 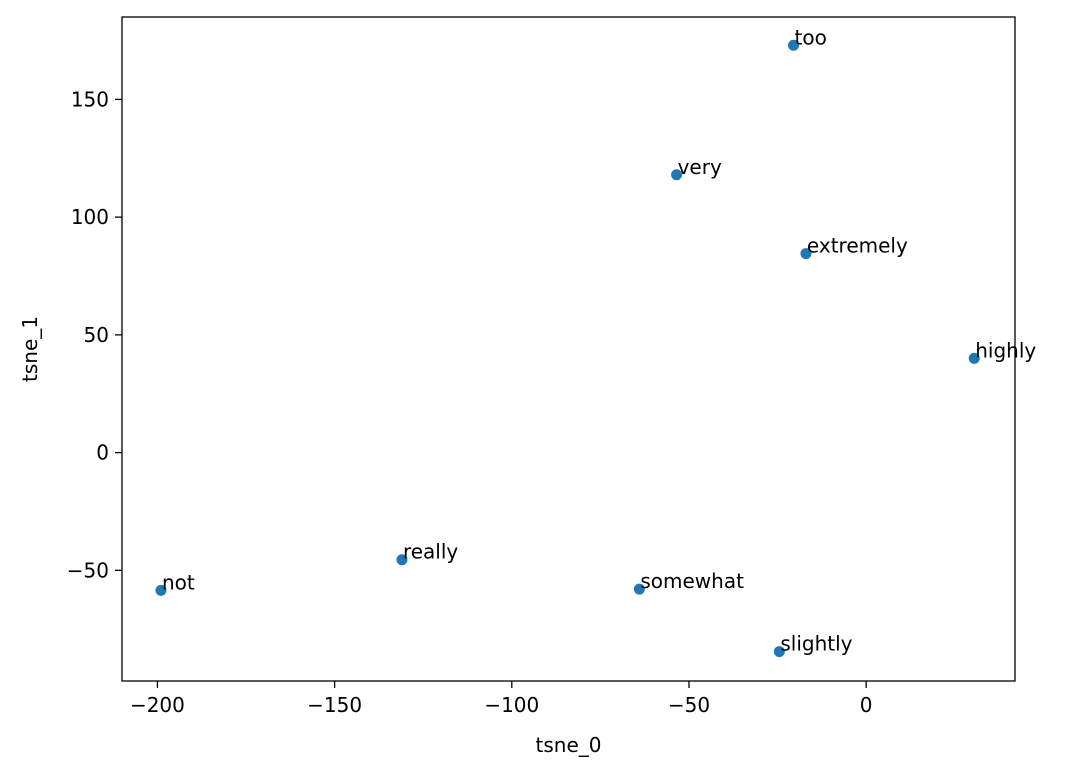 What do you see at coordinates (30, 349) in the screenshot?
I see `y-axis-title: tsne_1` at bounding box center [30, 349].